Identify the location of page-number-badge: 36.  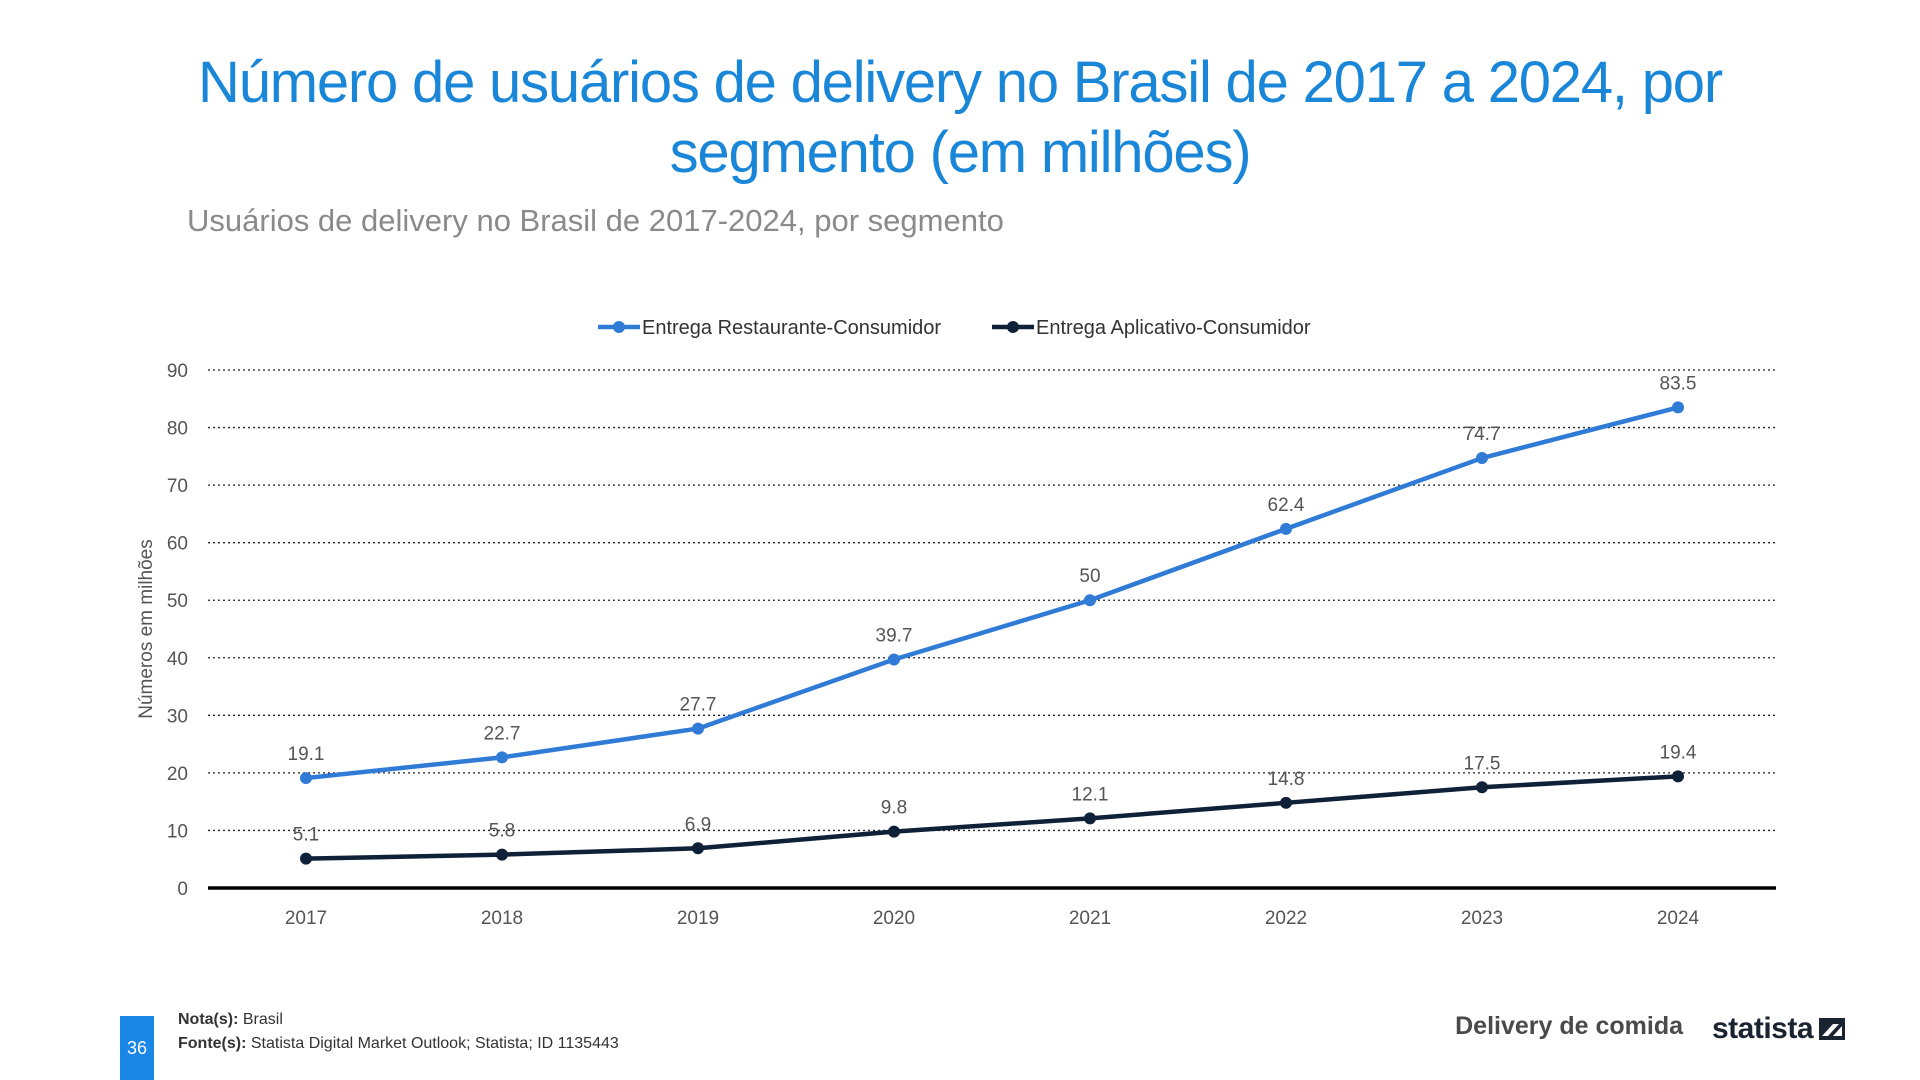
(137, 1048).